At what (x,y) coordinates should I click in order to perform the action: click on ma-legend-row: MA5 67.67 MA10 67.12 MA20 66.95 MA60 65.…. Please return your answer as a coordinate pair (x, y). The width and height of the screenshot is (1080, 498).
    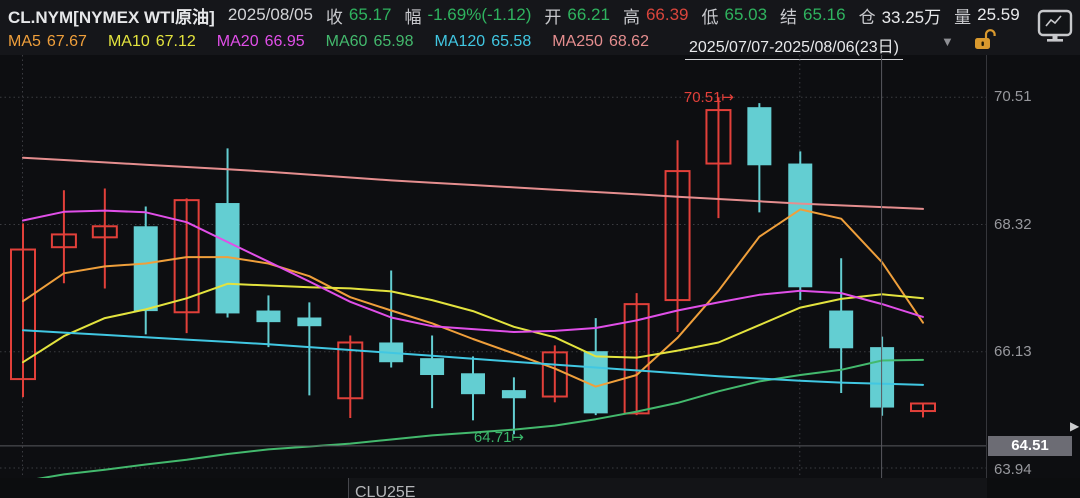
    Looking at the image, I should click on (328, 42).